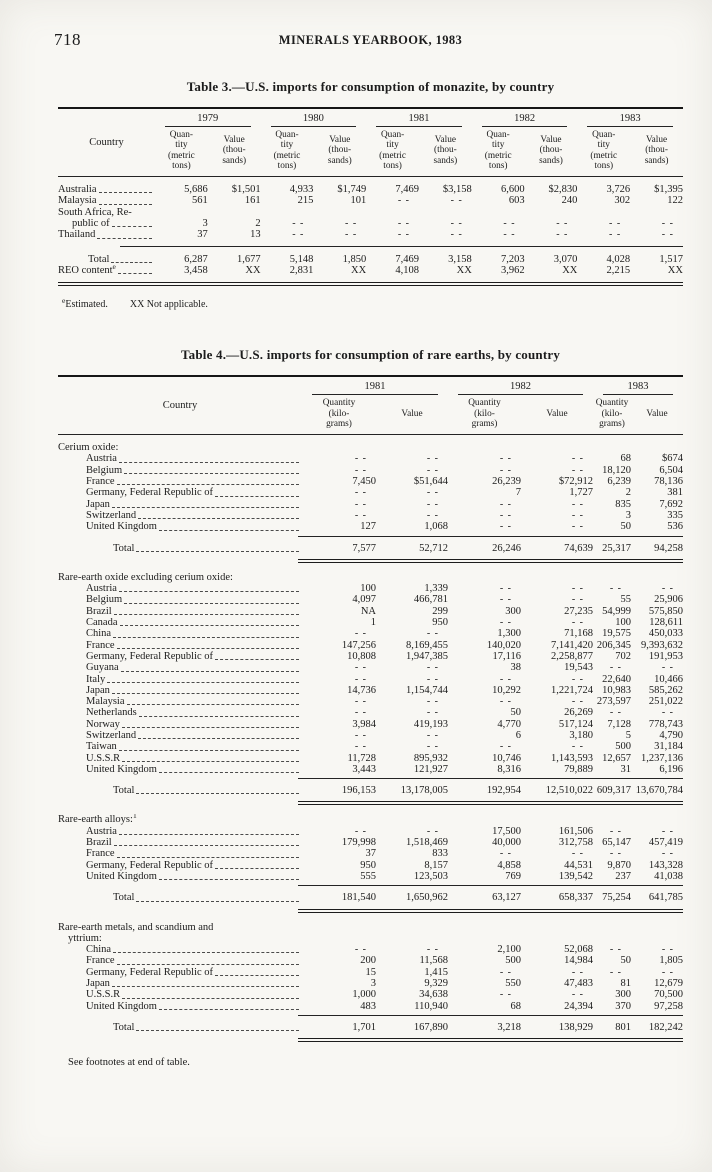  What do you see at coordinates (370, 223) in the screenshot?
I see `table-row: public of 3 2 - - - - - - - - - - - - - - - -` at bounding box center [370, 223].